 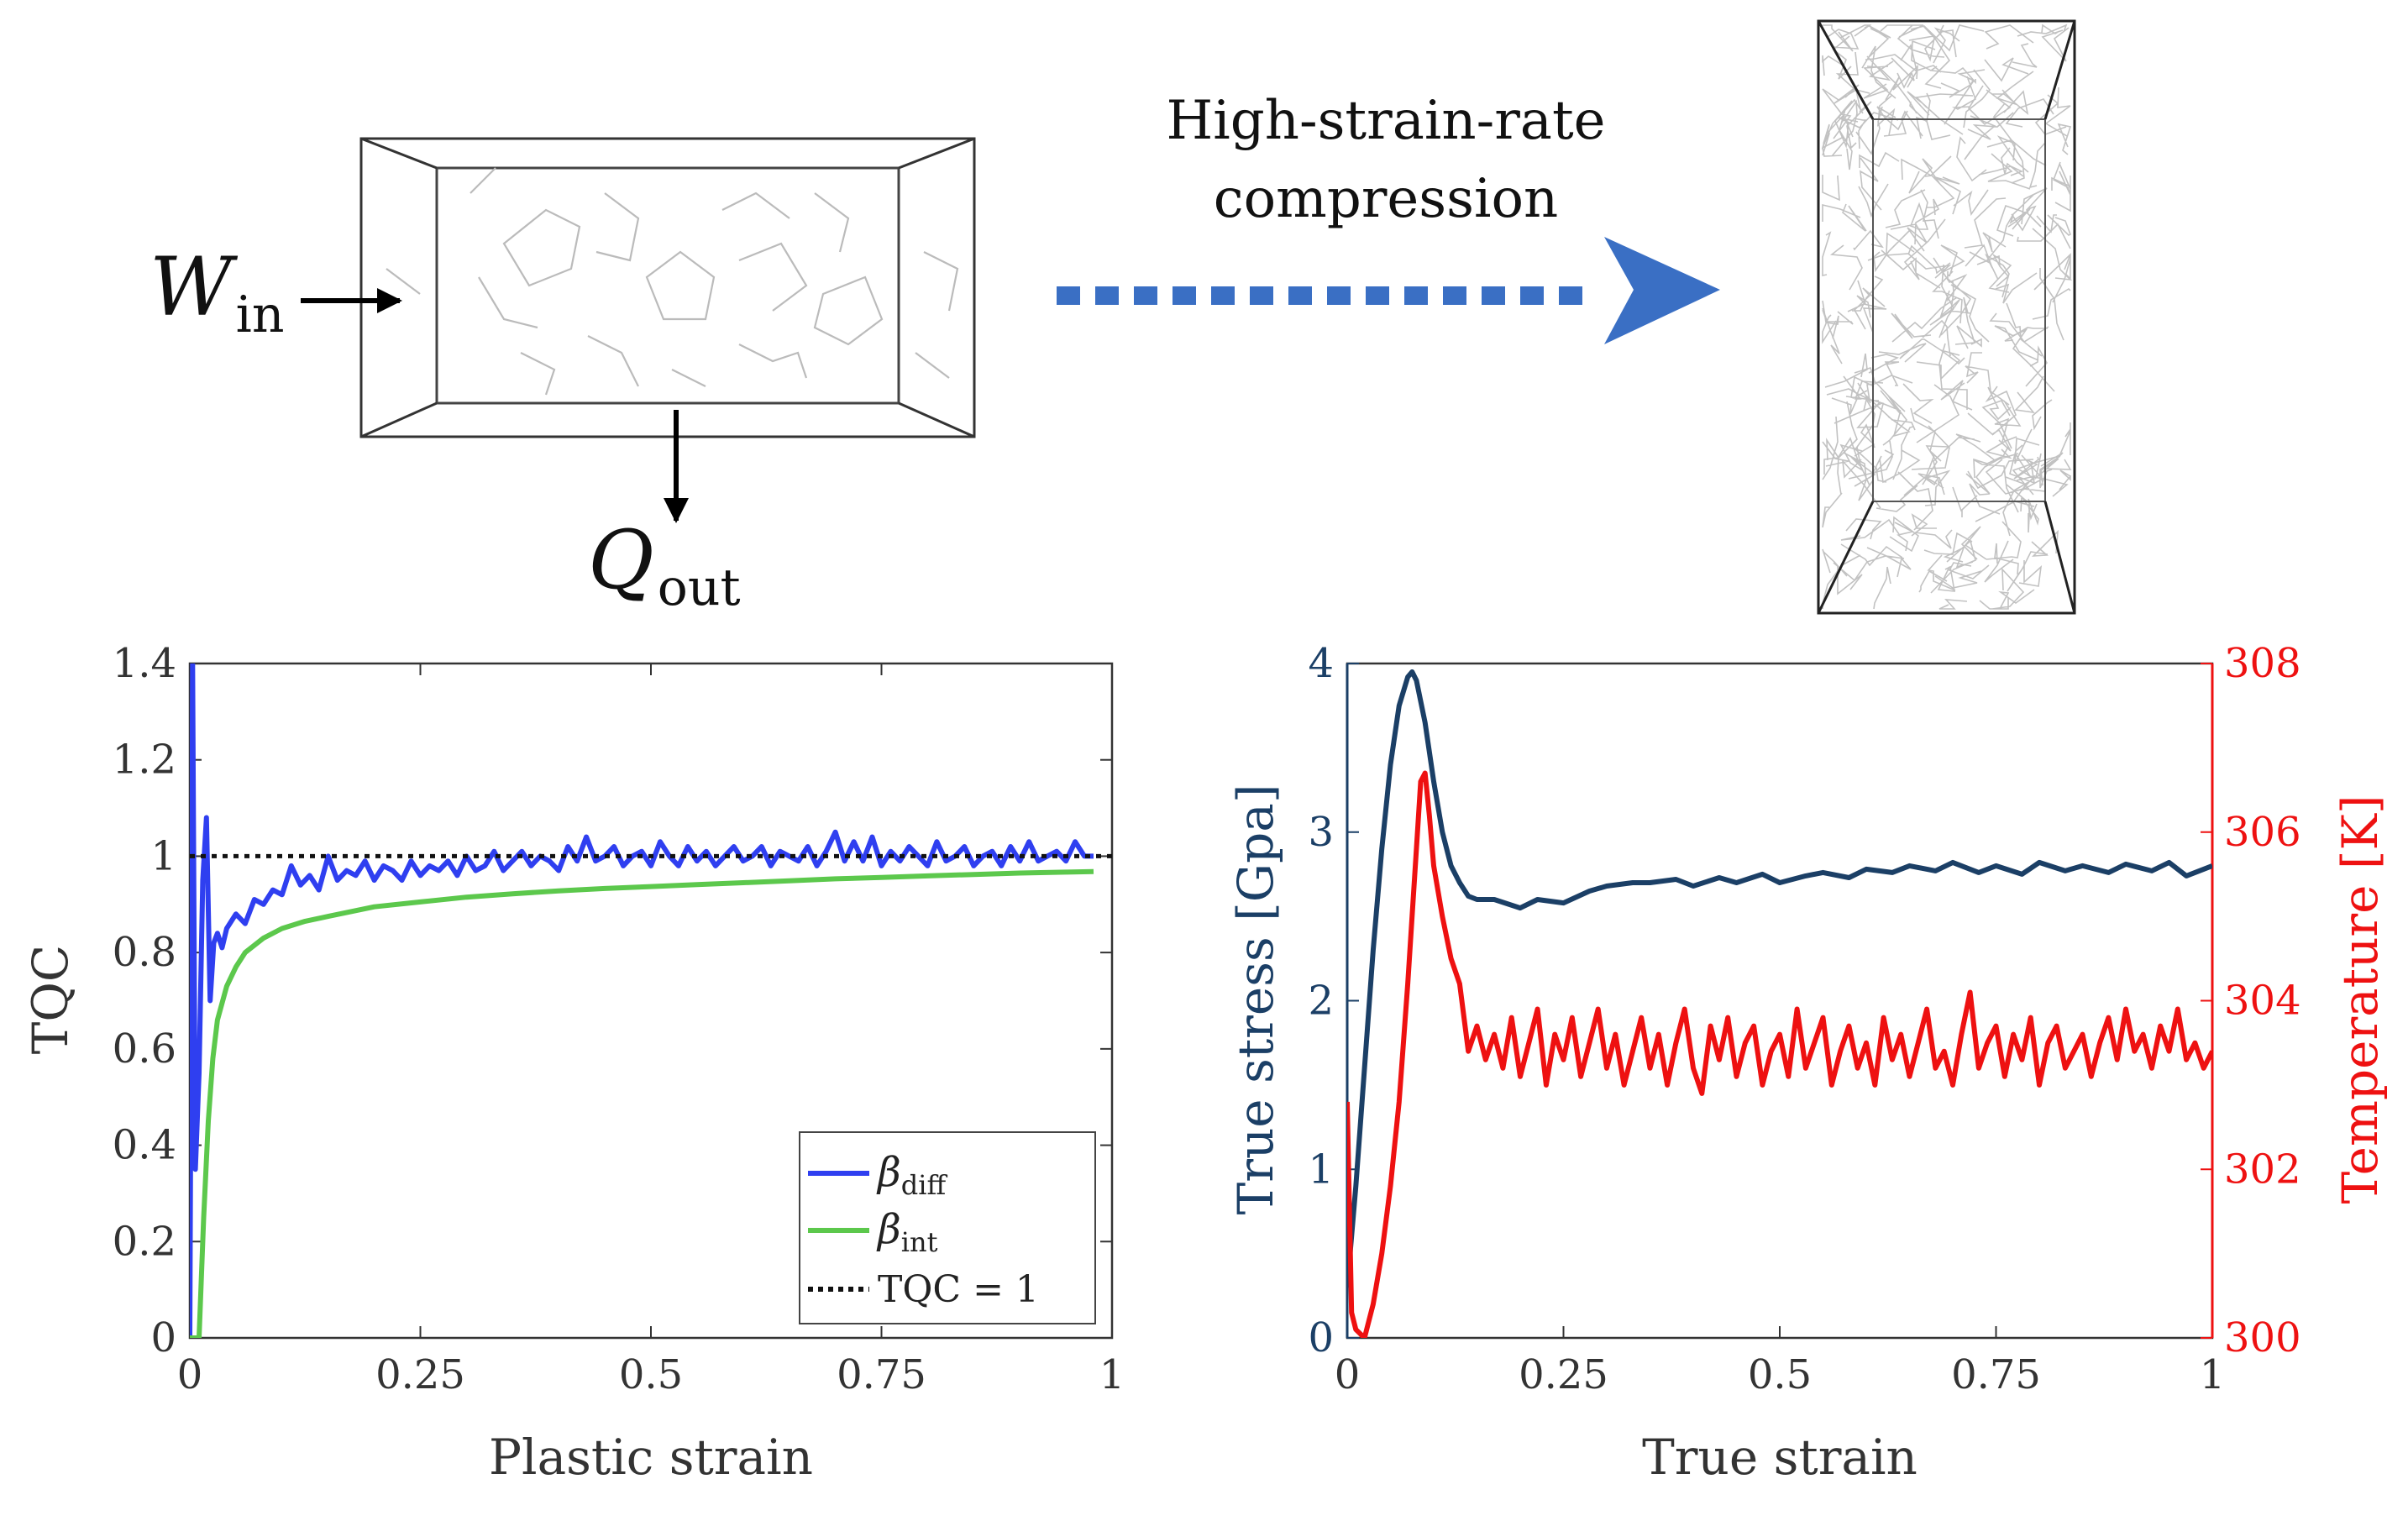 What do you see at coordinates (2262, 1337) in the screenshot?
I see `st-ytick-label-right: 300` at bounding box center [2262, 1337].